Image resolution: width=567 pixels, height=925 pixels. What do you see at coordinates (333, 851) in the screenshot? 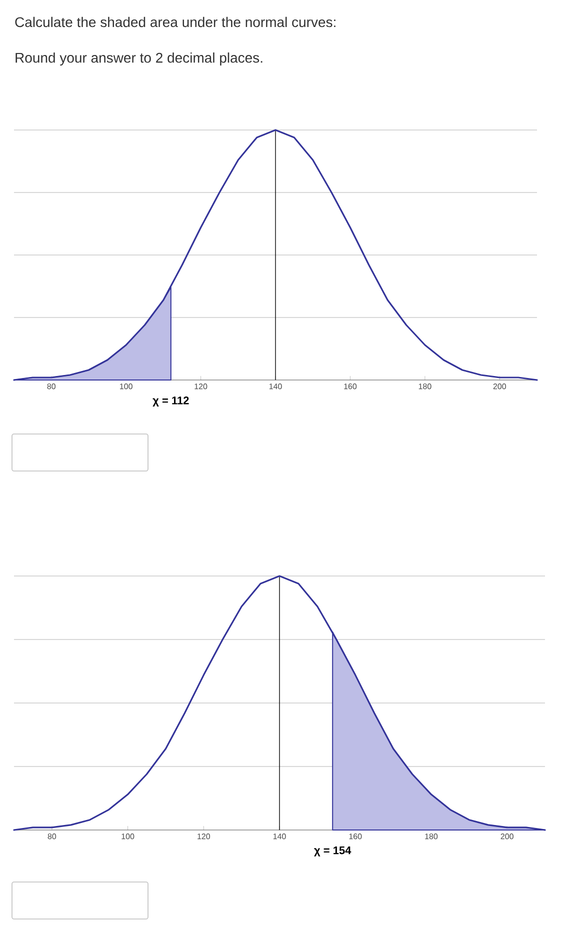
I see `annotation: χ = 154` at bounding box center [333, 851].